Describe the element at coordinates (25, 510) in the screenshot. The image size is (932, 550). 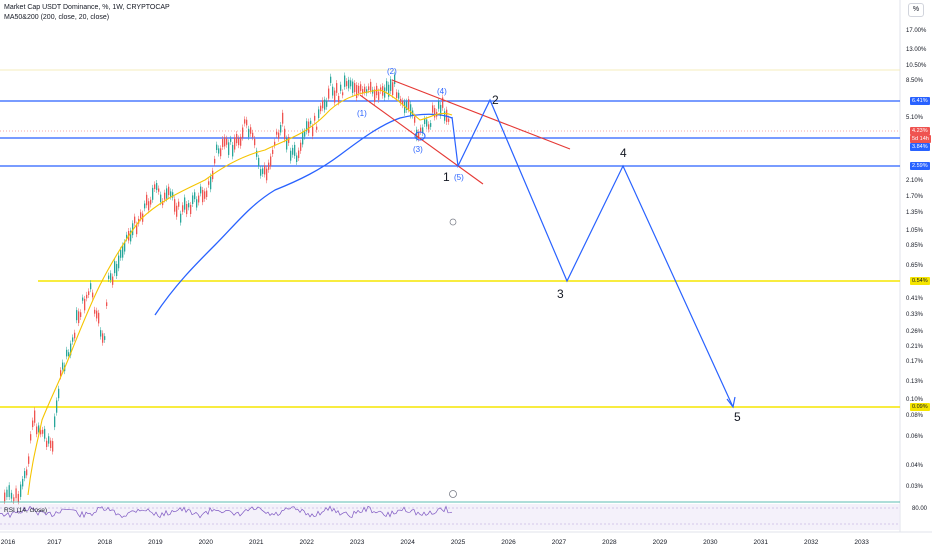
I see `rsi-label: RSI (14, close)` at that location.